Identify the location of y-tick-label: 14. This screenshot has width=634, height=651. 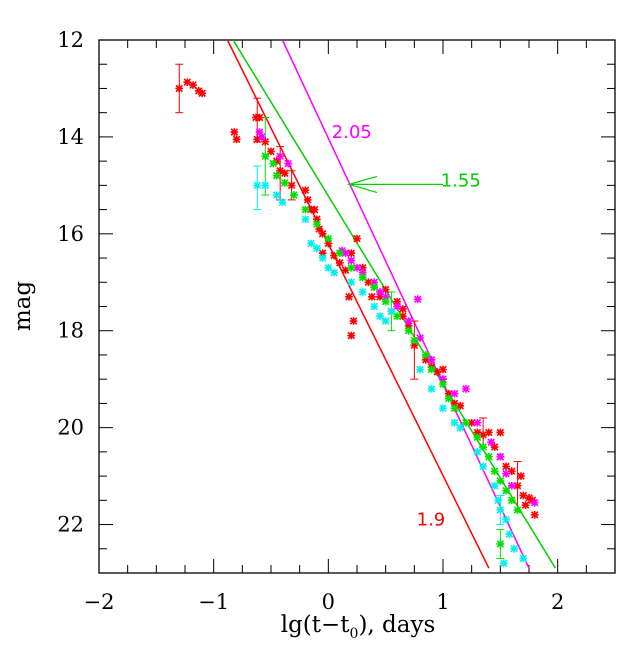
(70, 137).